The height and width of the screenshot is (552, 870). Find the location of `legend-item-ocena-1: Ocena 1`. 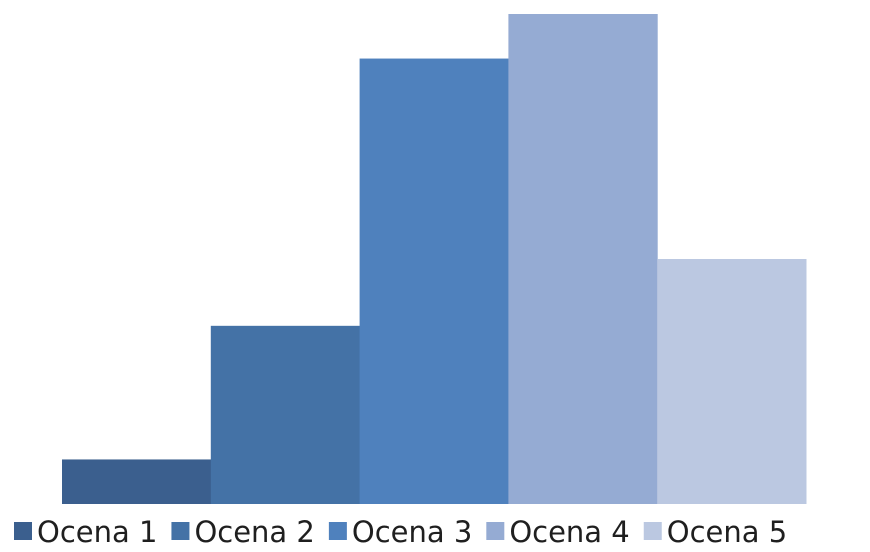

legend-item-ocena-1: Ocena 1 is located at coordinates (85, 532).